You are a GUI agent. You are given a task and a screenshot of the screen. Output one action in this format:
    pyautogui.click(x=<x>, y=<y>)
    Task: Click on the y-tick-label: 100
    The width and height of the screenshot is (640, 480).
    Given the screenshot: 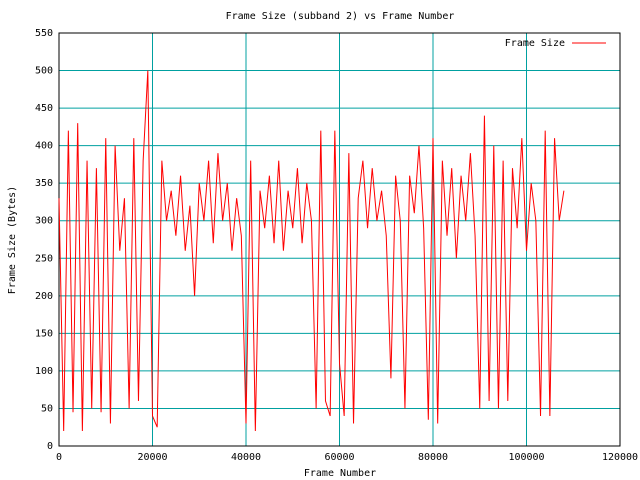 What is the action you would take?
    pyautogui.click(x=44, y=371)
    